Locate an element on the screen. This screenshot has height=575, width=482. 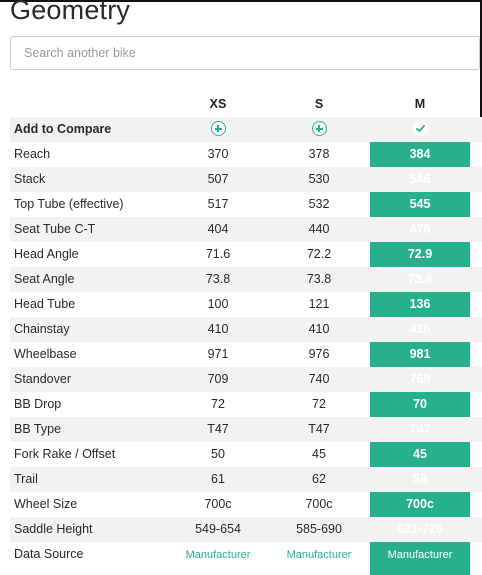
search-input is located at coordinates (237, 53).